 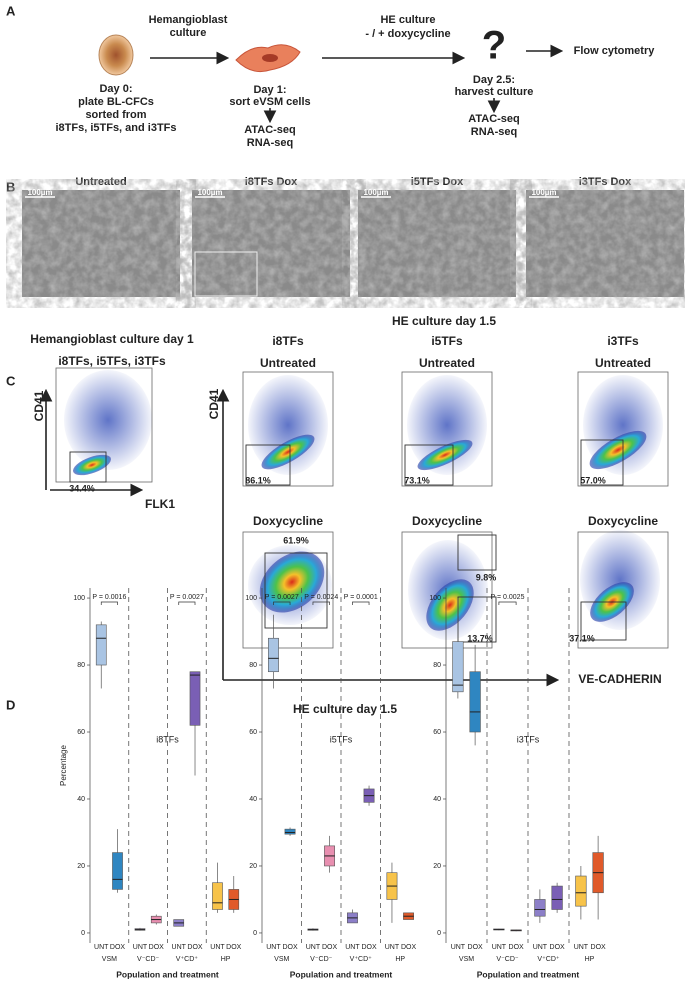 I want to click on y-tick-label: 0, so click(x=83, y=933).